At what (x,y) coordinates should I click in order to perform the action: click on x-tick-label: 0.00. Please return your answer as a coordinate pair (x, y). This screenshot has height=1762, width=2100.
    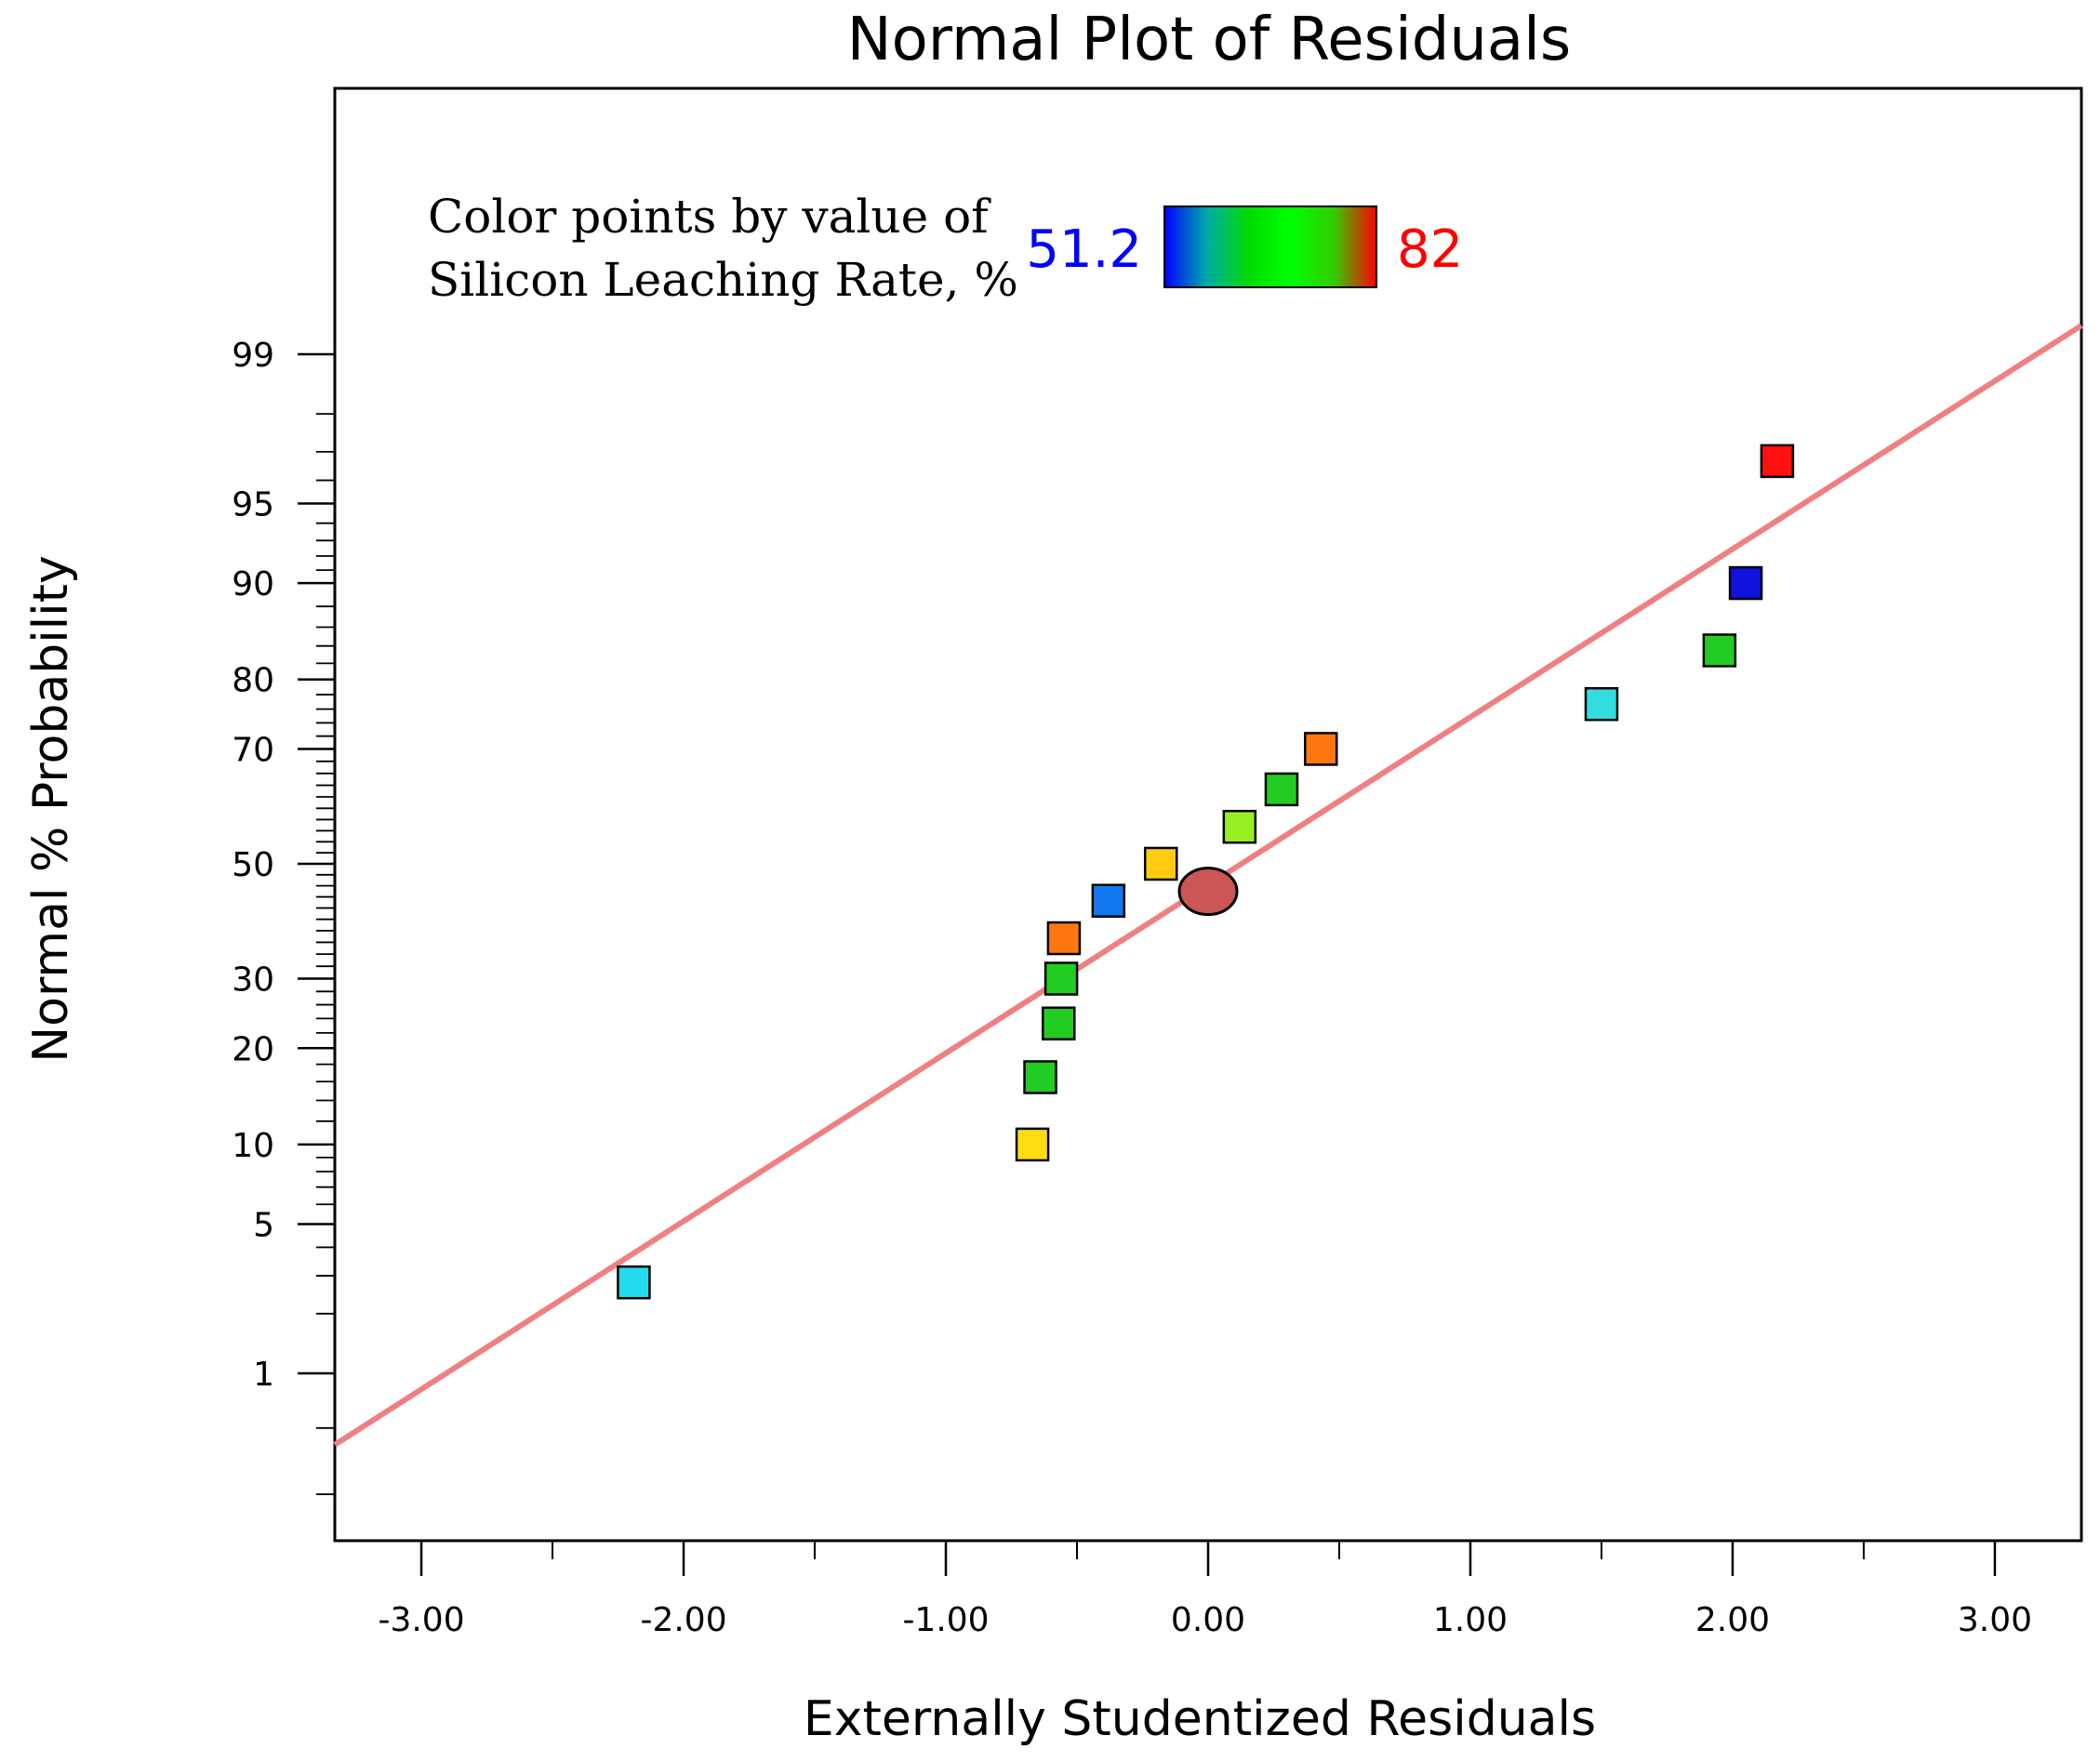
    Looking at the image, I should click on (1208, 1620).